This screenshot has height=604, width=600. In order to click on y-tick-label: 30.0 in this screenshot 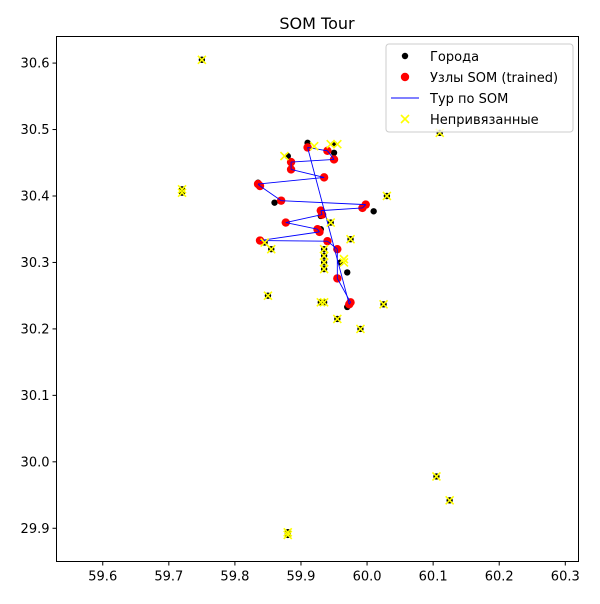, I will do `click(35, 462)`.